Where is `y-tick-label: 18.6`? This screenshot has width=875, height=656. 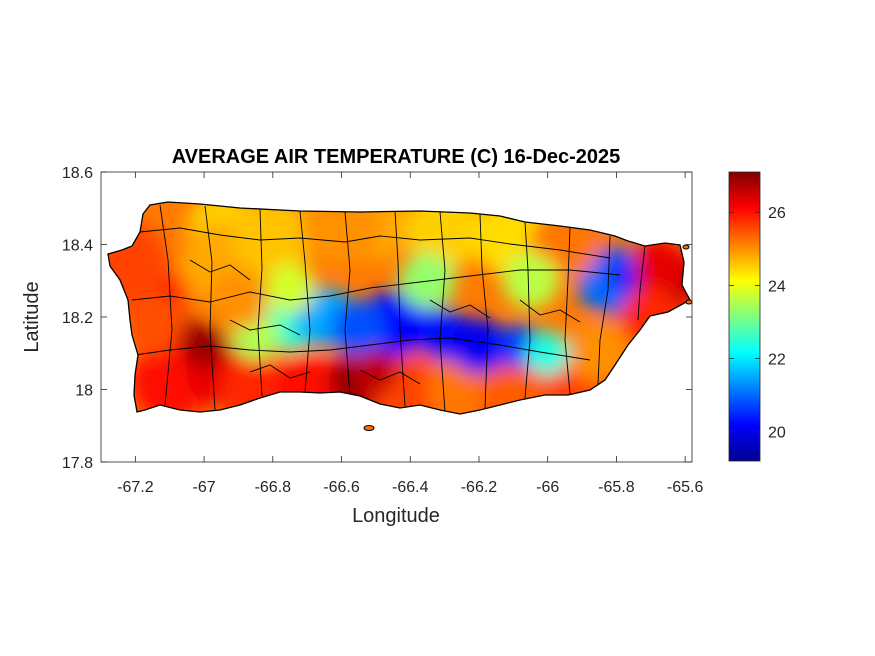
y-tick-label: 18.6 is located at coordinates (77, 173).